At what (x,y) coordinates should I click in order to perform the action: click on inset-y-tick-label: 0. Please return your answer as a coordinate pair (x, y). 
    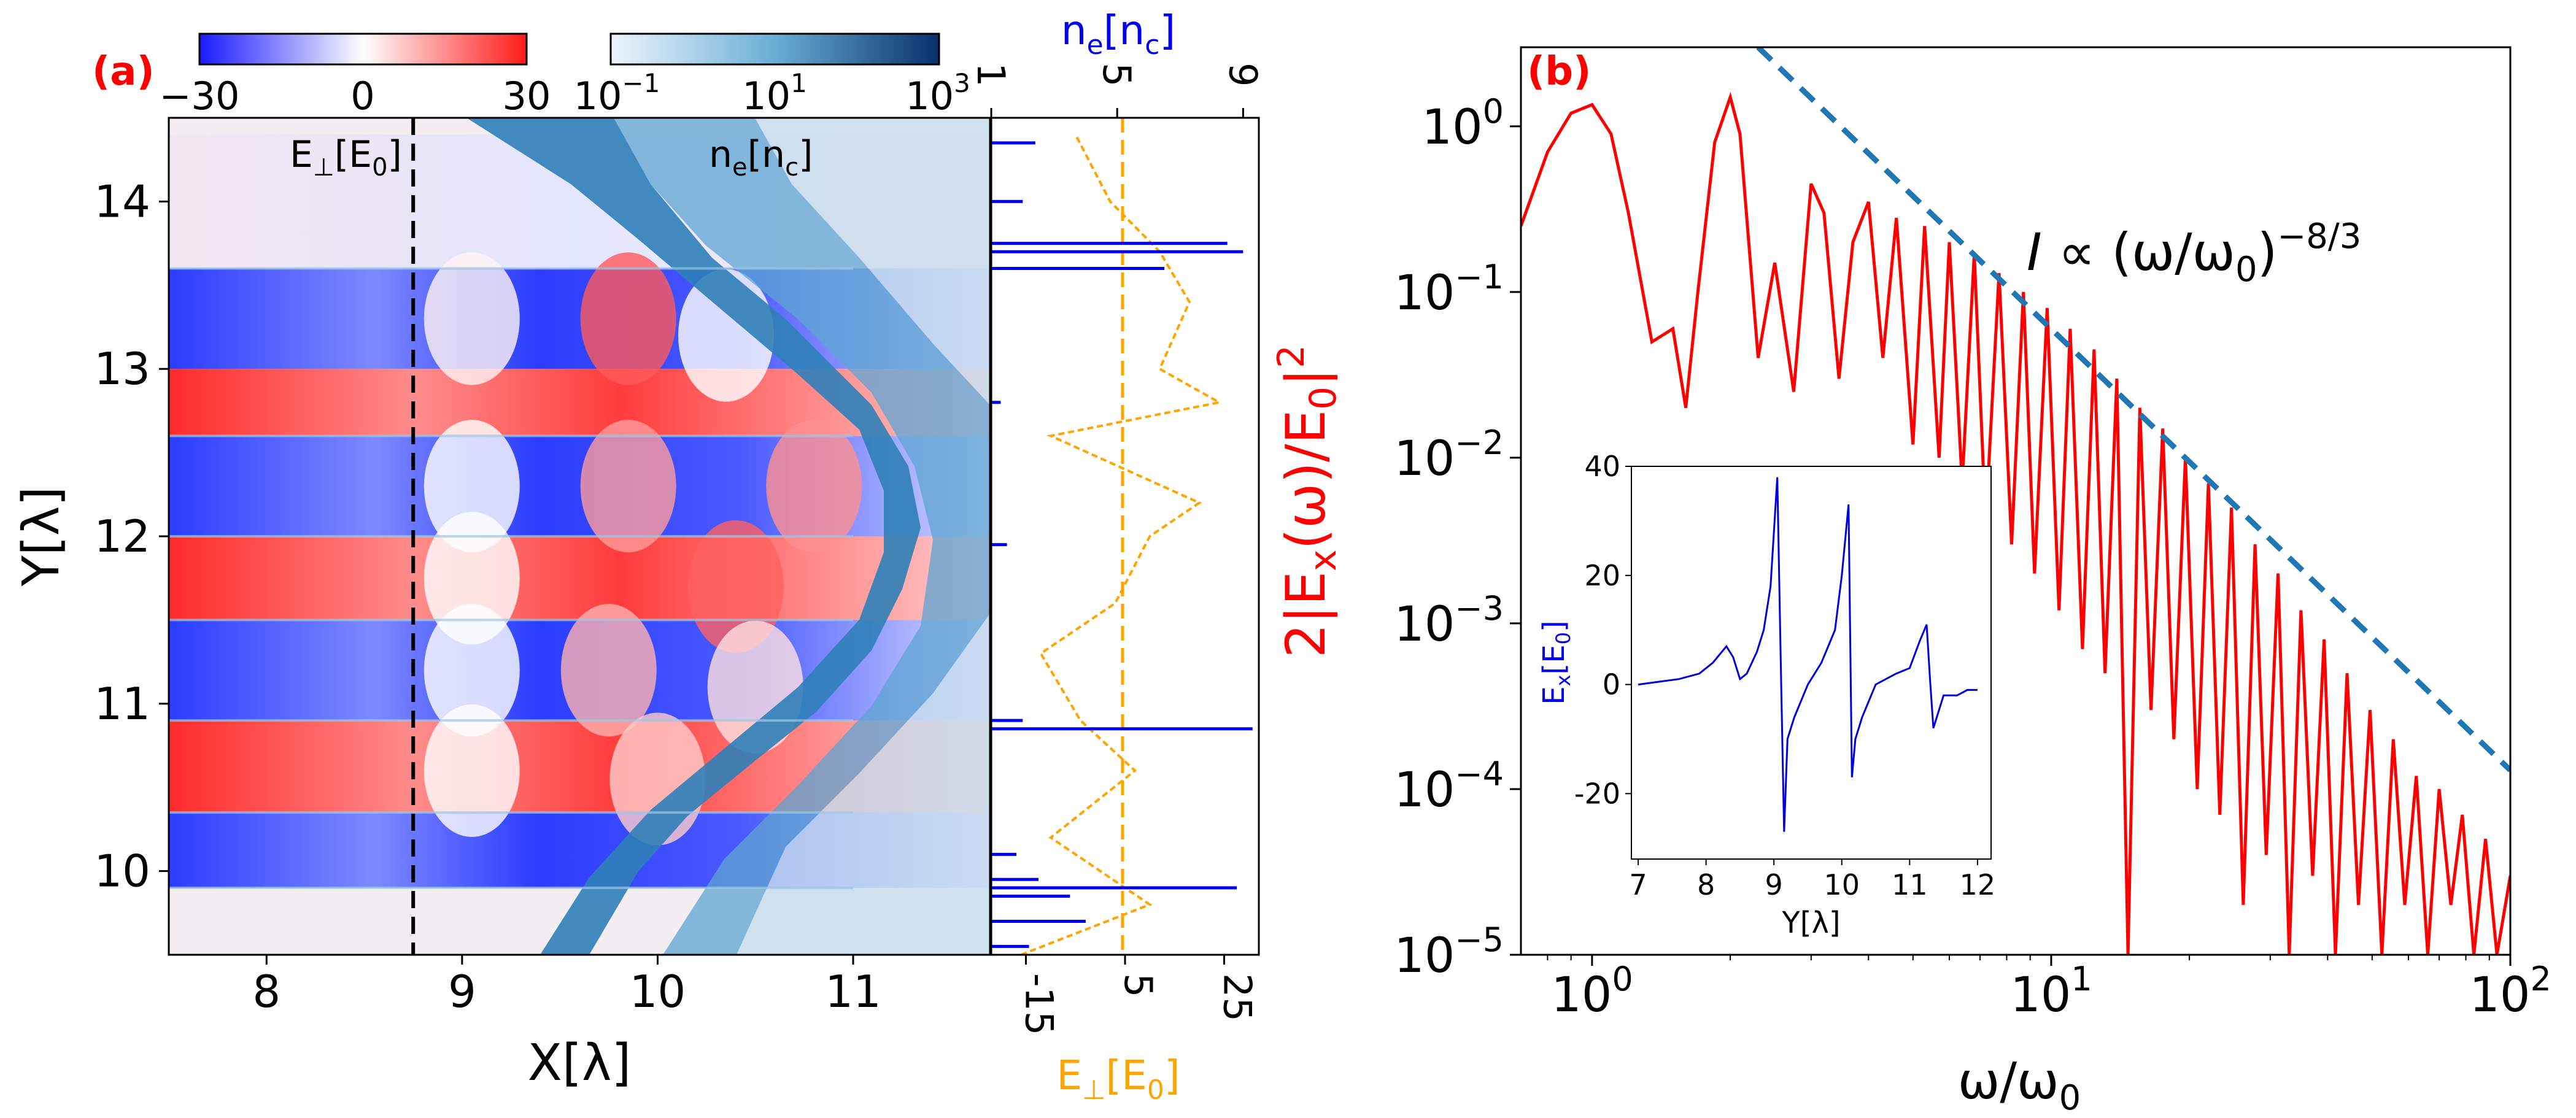
    Looking at the image, I should click on (1611, 685).